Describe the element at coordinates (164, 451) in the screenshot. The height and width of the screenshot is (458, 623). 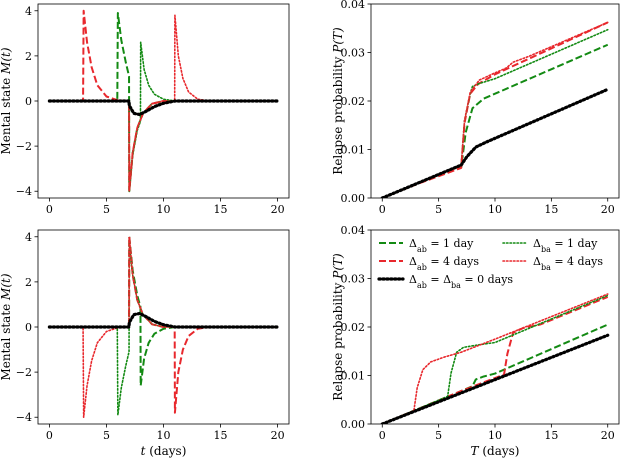
I see `x-axis-label: t (days)` at that location.